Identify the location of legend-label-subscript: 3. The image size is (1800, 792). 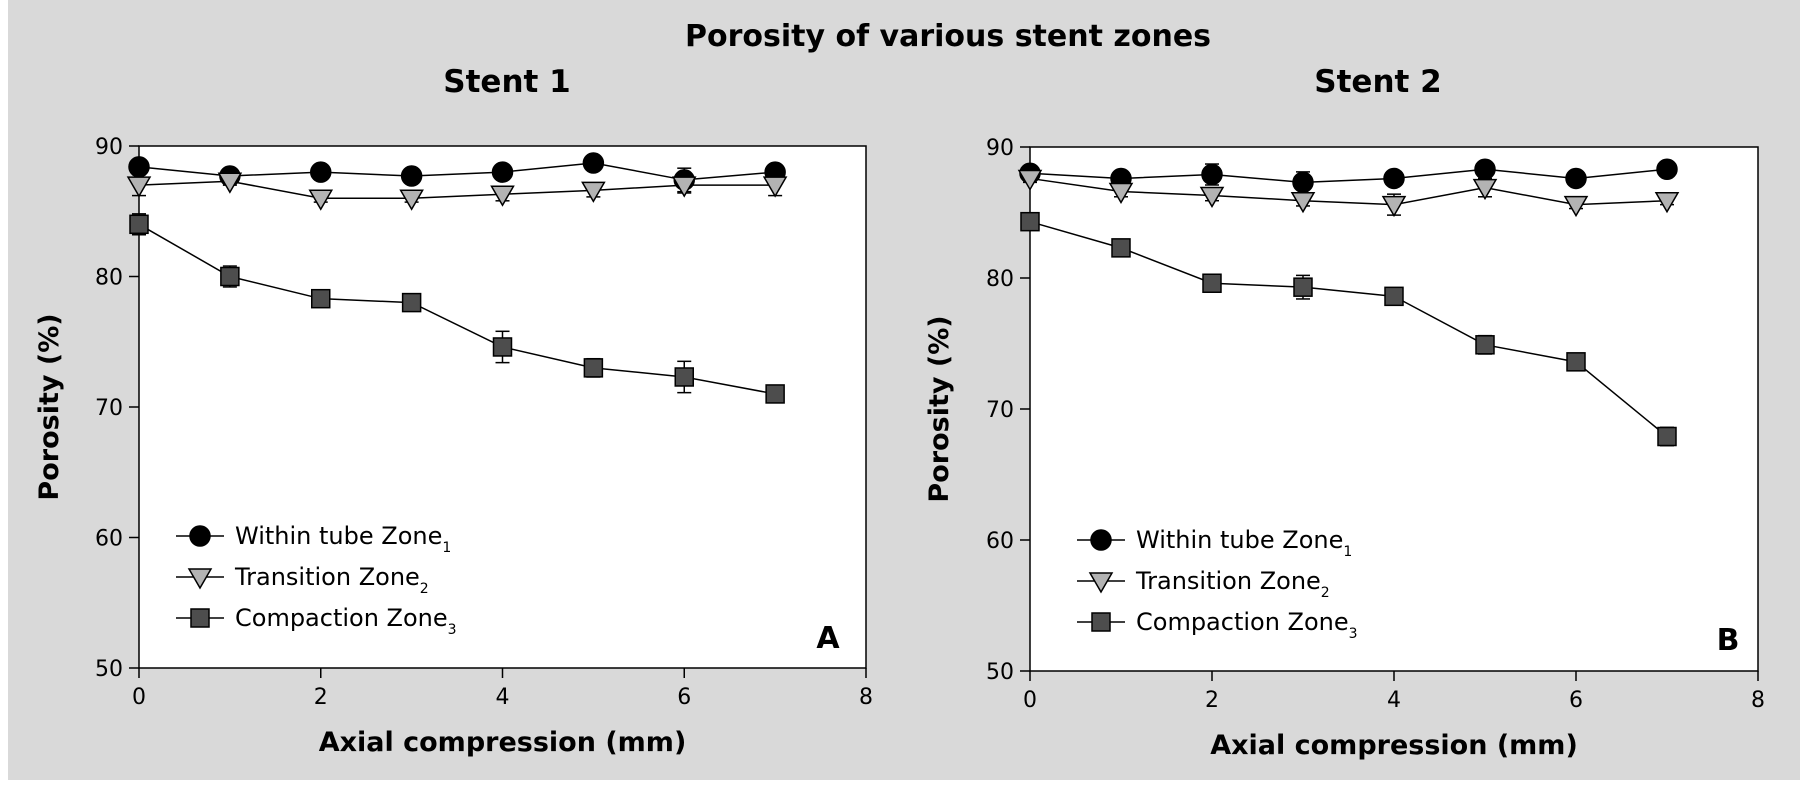
(1353, 634).